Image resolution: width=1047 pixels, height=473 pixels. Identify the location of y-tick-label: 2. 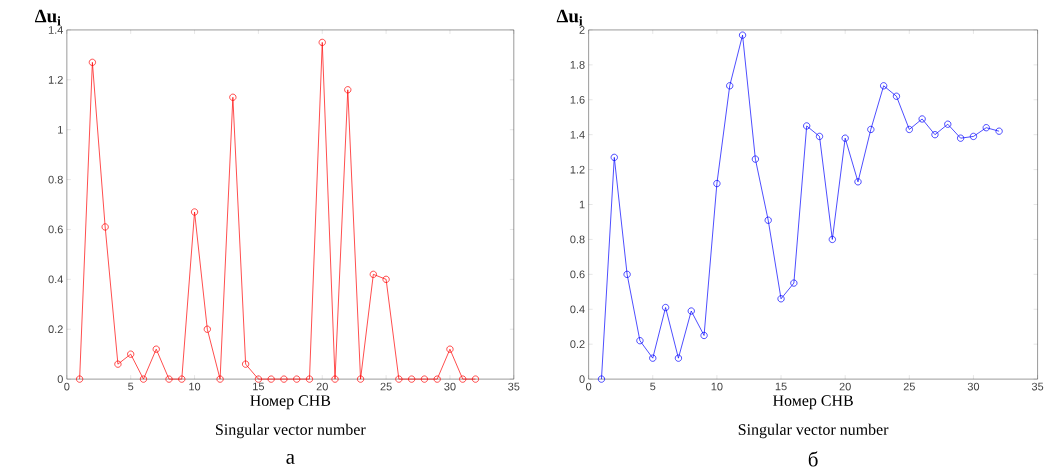
(582, 30).